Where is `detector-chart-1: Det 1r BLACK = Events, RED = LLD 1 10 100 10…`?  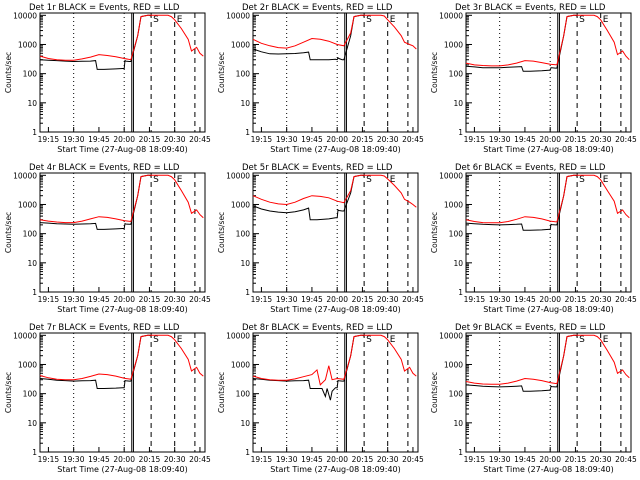 detector-chart-1: Det 1r BLACK = Events, RED = LLD 1 10 100 10… is located at coordinates (107, 78).